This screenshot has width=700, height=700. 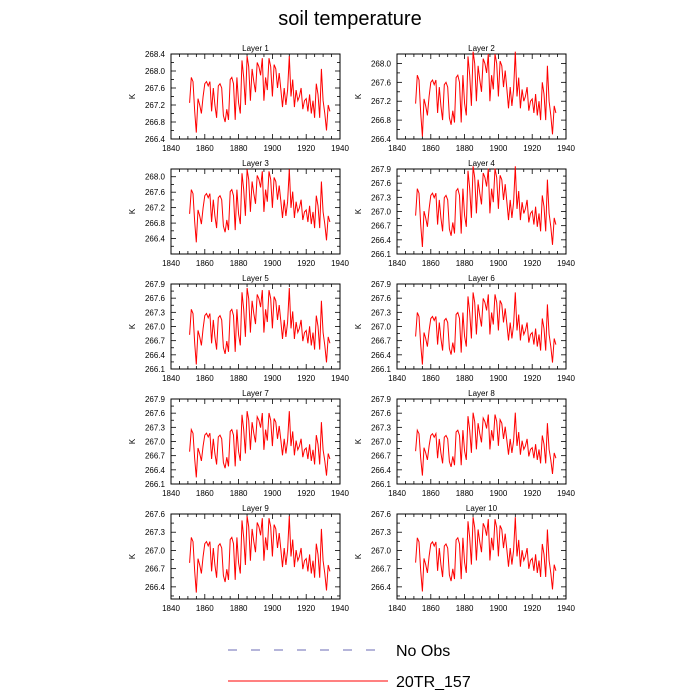 I want to click on panel-title: Layer 8, so click(x=481, y=393).